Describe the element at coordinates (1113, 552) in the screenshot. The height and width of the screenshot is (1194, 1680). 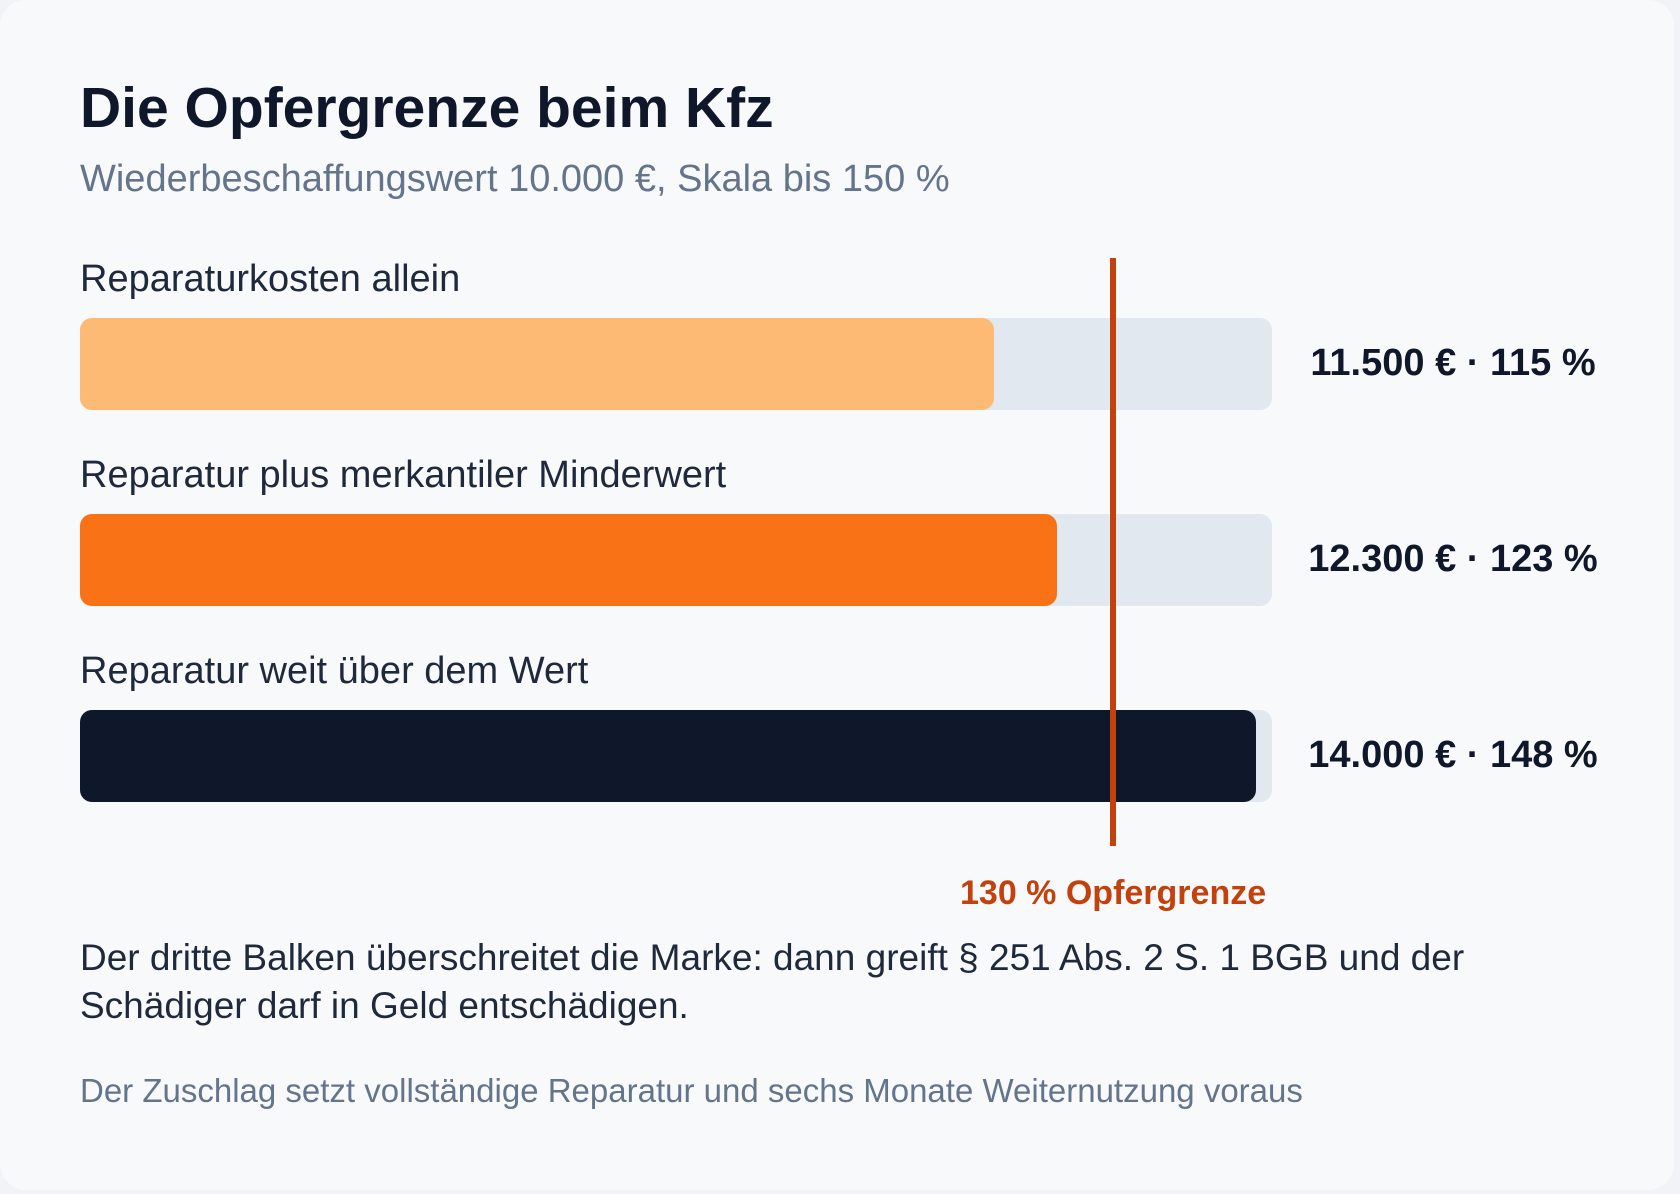
I see `threshold-line` at that location.